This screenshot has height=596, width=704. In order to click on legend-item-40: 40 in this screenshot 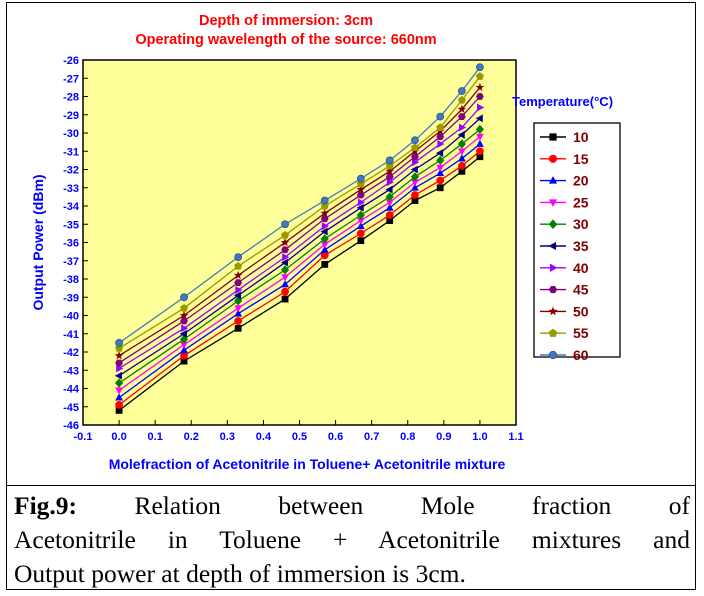, I will do `click(564, 268)`.